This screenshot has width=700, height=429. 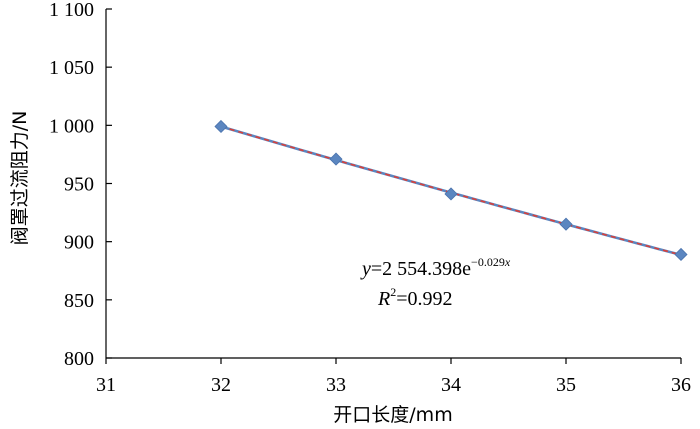 What do you see at coordinates (106, 385) in the screenshot?
I see `x-tick-label: 31` at bounding box center [106, 385].